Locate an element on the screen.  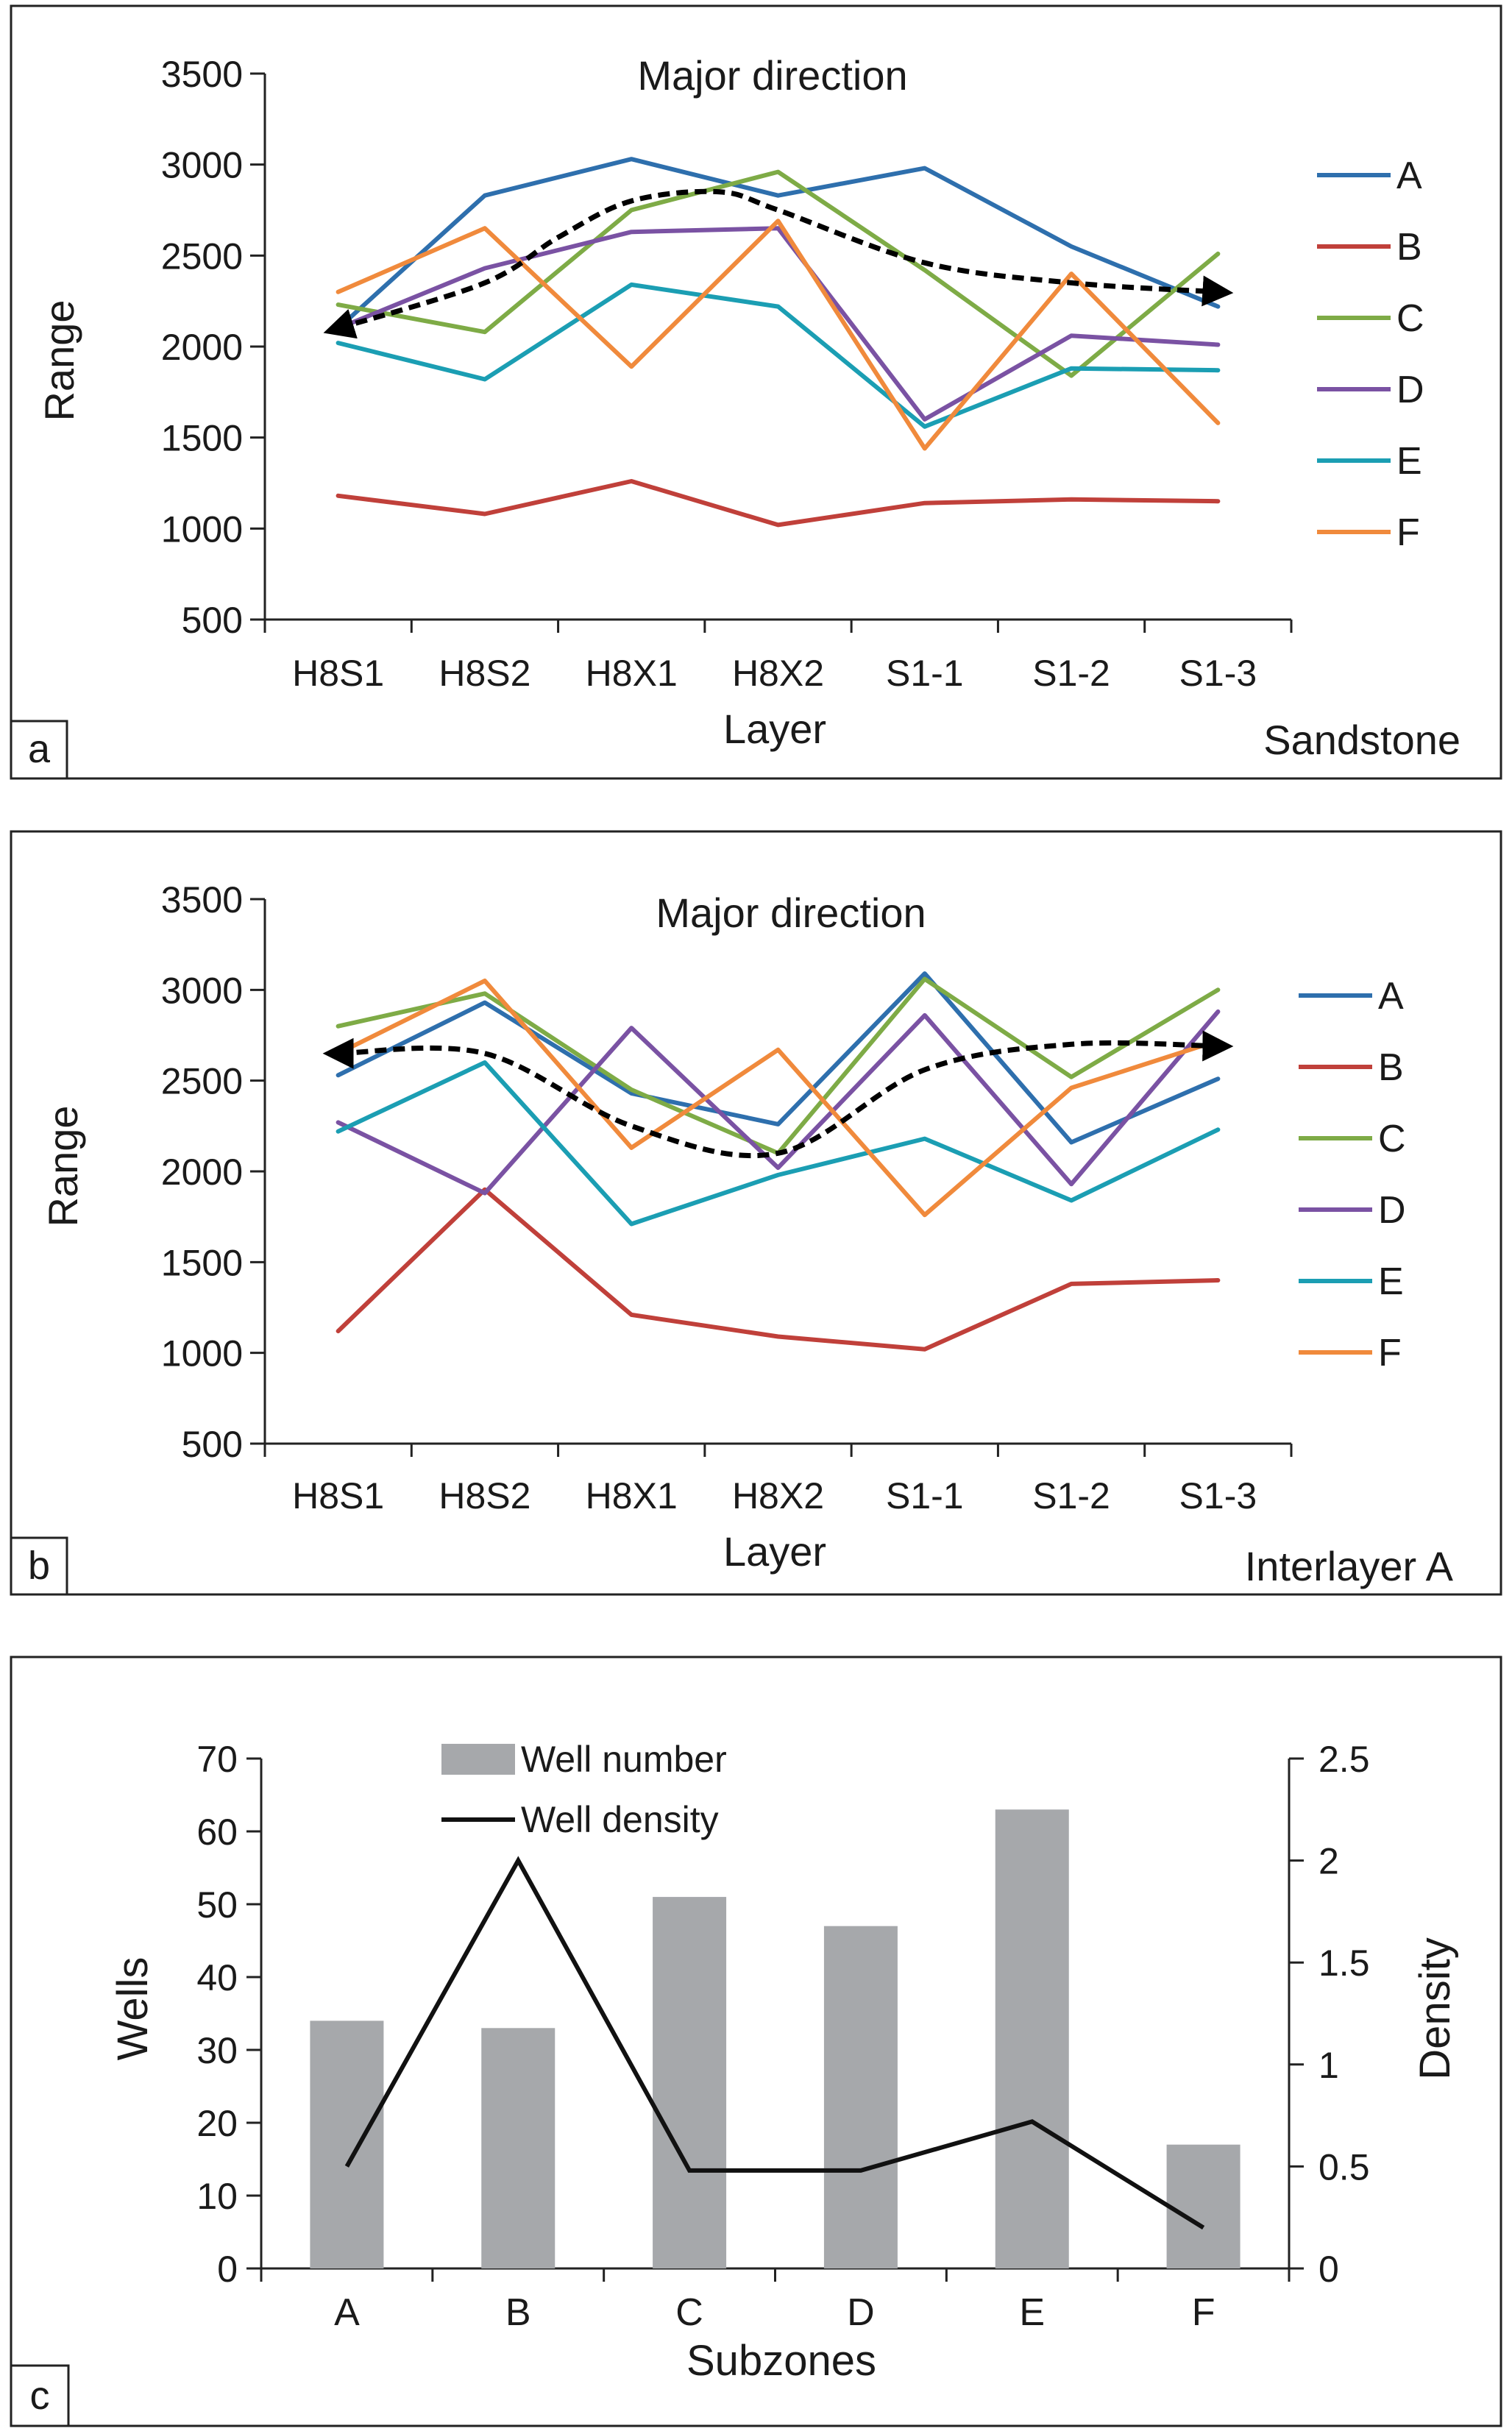
panel-a-letter: a is located at coordinates (39, 749).